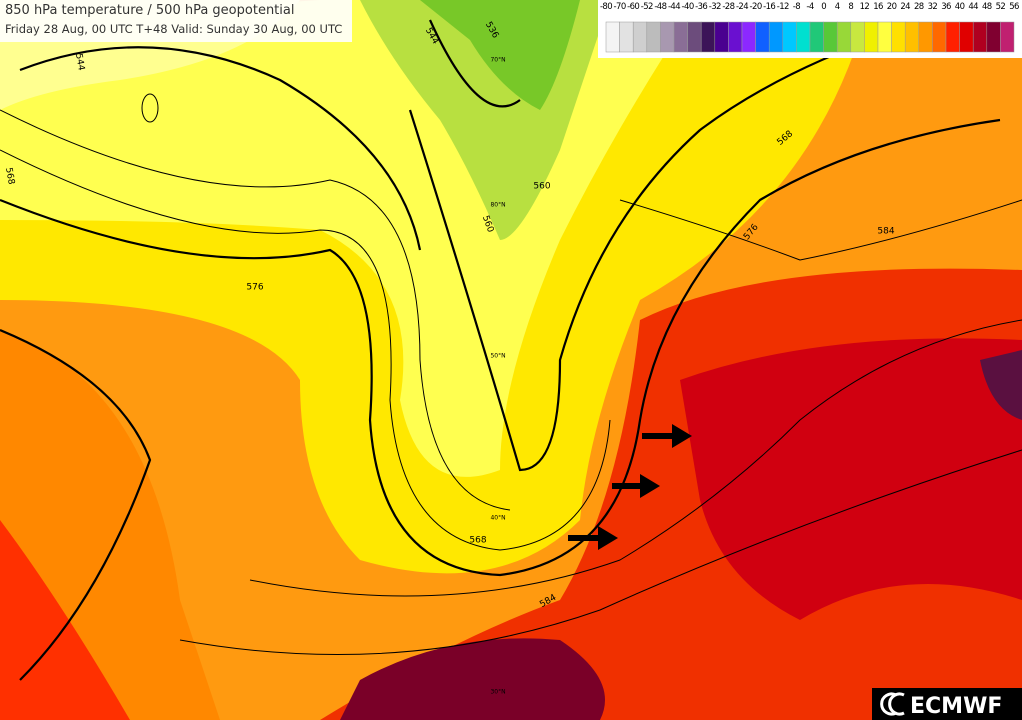 This screenshot has height=720, width=1022. What do you see at coordinates (633, 7) in the screenshot?
I see `legend-label: -60` at bounding box center [633, 7].